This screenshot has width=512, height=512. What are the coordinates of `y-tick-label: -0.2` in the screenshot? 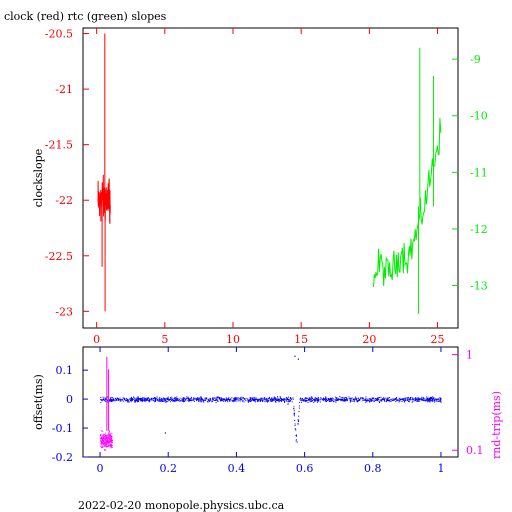 It's located at (62, 457).